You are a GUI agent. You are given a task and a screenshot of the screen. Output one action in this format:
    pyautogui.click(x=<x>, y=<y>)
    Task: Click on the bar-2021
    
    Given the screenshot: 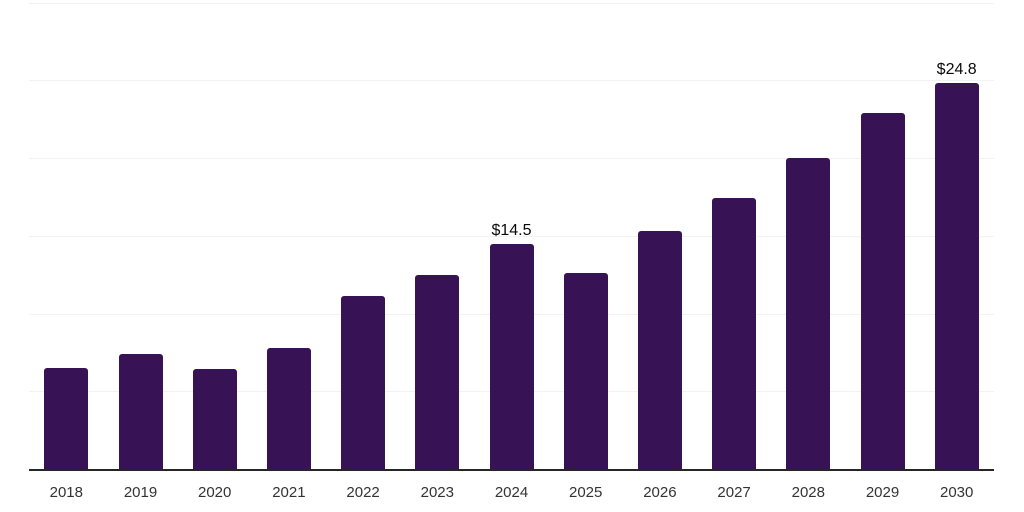 What is the action you would take?
    pyautogui.click(x=288, y=408)
    